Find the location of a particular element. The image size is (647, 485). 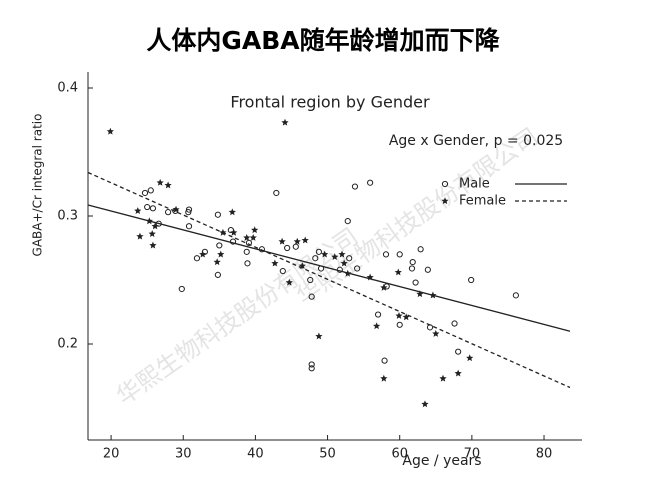

x-tick-label: 30 is located at coordinates (183, 454).